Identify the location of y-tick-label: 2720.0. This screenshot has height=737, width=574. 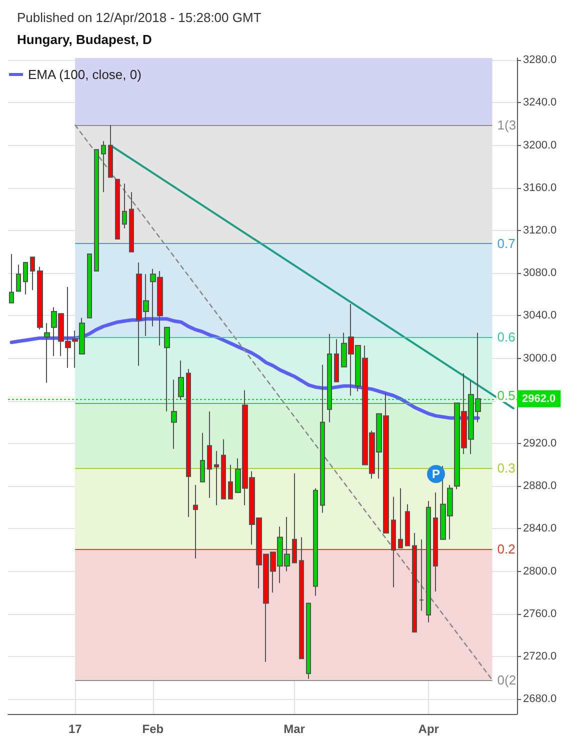
(540, 656).